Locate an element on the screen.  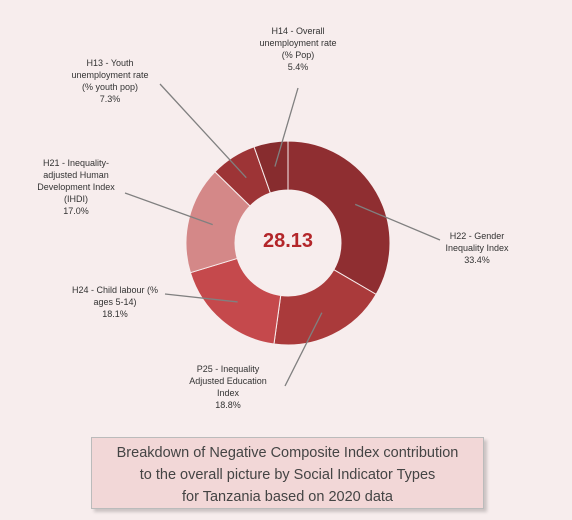
slice-label-h22: H22 - Gender Inequality Index 33.4% is located at coordinates (477, 248).